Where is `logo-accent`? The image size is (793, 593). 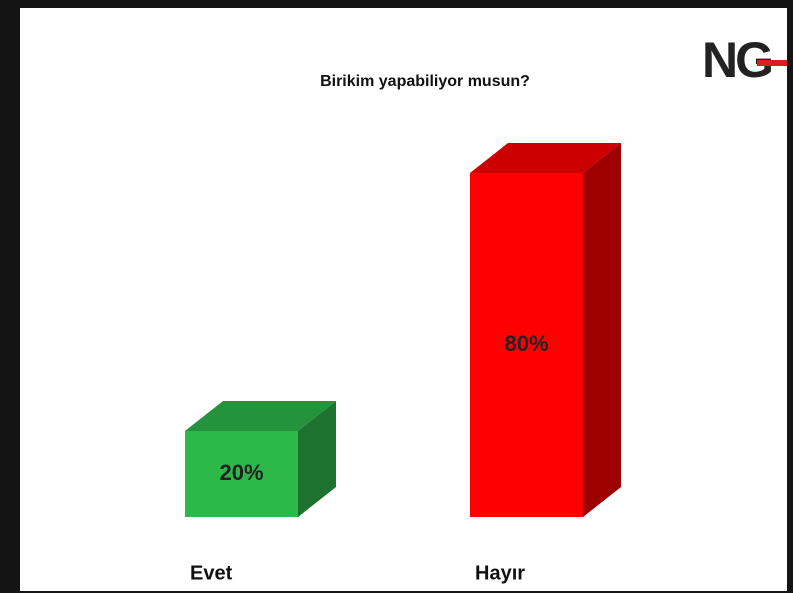 logo-accent is located at coordinates (772, 63).